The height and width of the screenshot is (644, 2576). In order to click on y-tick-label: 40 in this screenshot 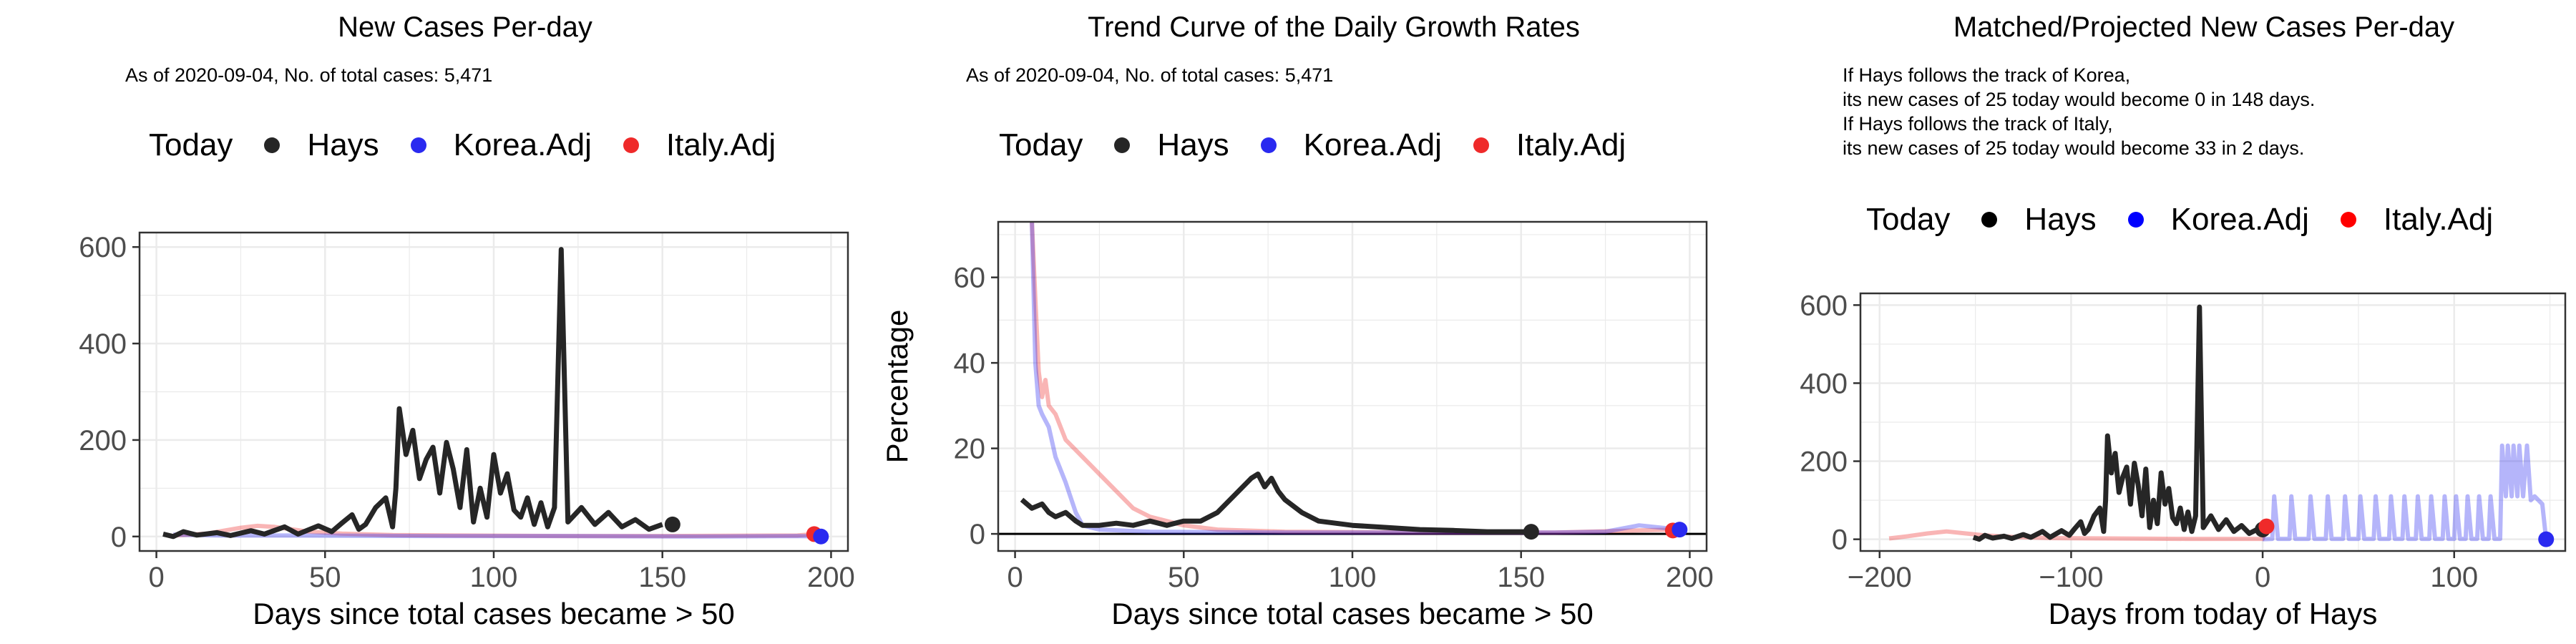, I will do `click(970, 363)`.